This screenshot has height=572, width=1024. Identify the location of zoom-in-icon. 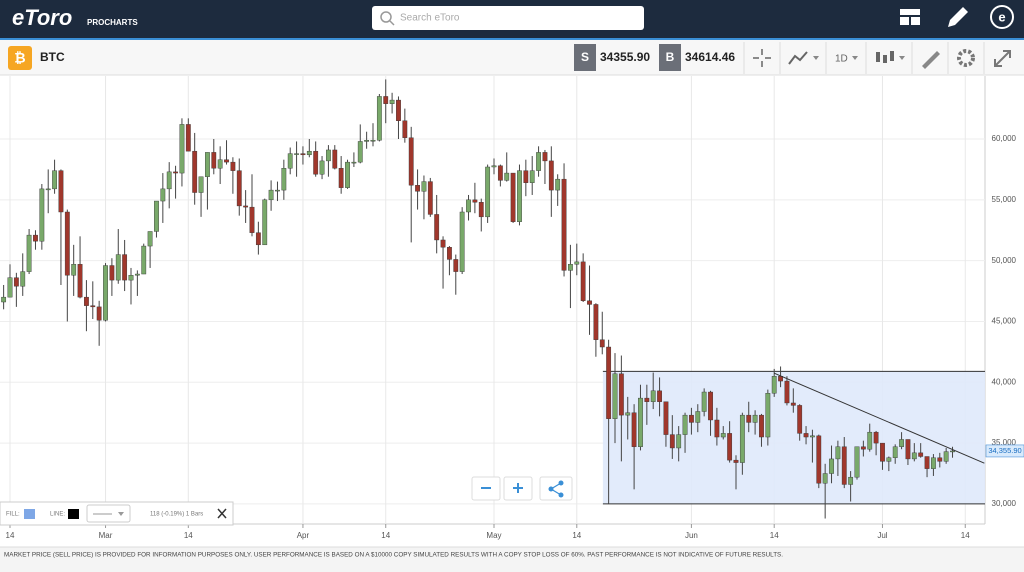
(518, 488).